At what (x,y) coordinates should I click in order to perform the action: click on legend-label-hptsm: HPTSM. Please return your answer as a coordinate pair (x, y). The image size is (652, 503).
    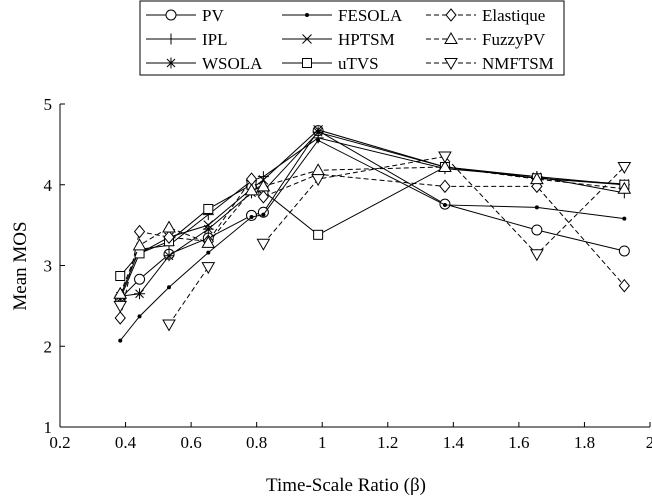
    Looking at the image, I should click on (366, 39).